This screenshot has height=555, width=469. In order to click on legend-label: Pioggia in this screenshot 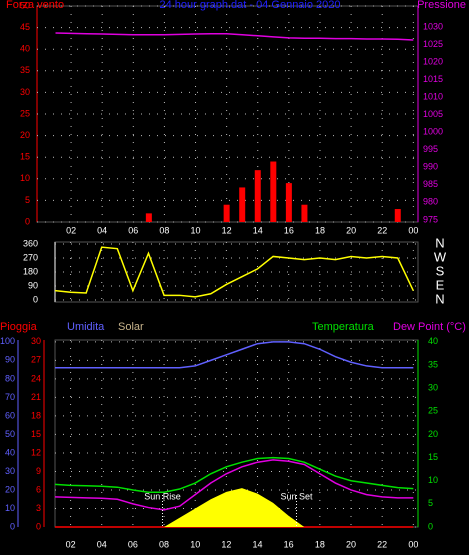, I will do `click(19, 327)`.